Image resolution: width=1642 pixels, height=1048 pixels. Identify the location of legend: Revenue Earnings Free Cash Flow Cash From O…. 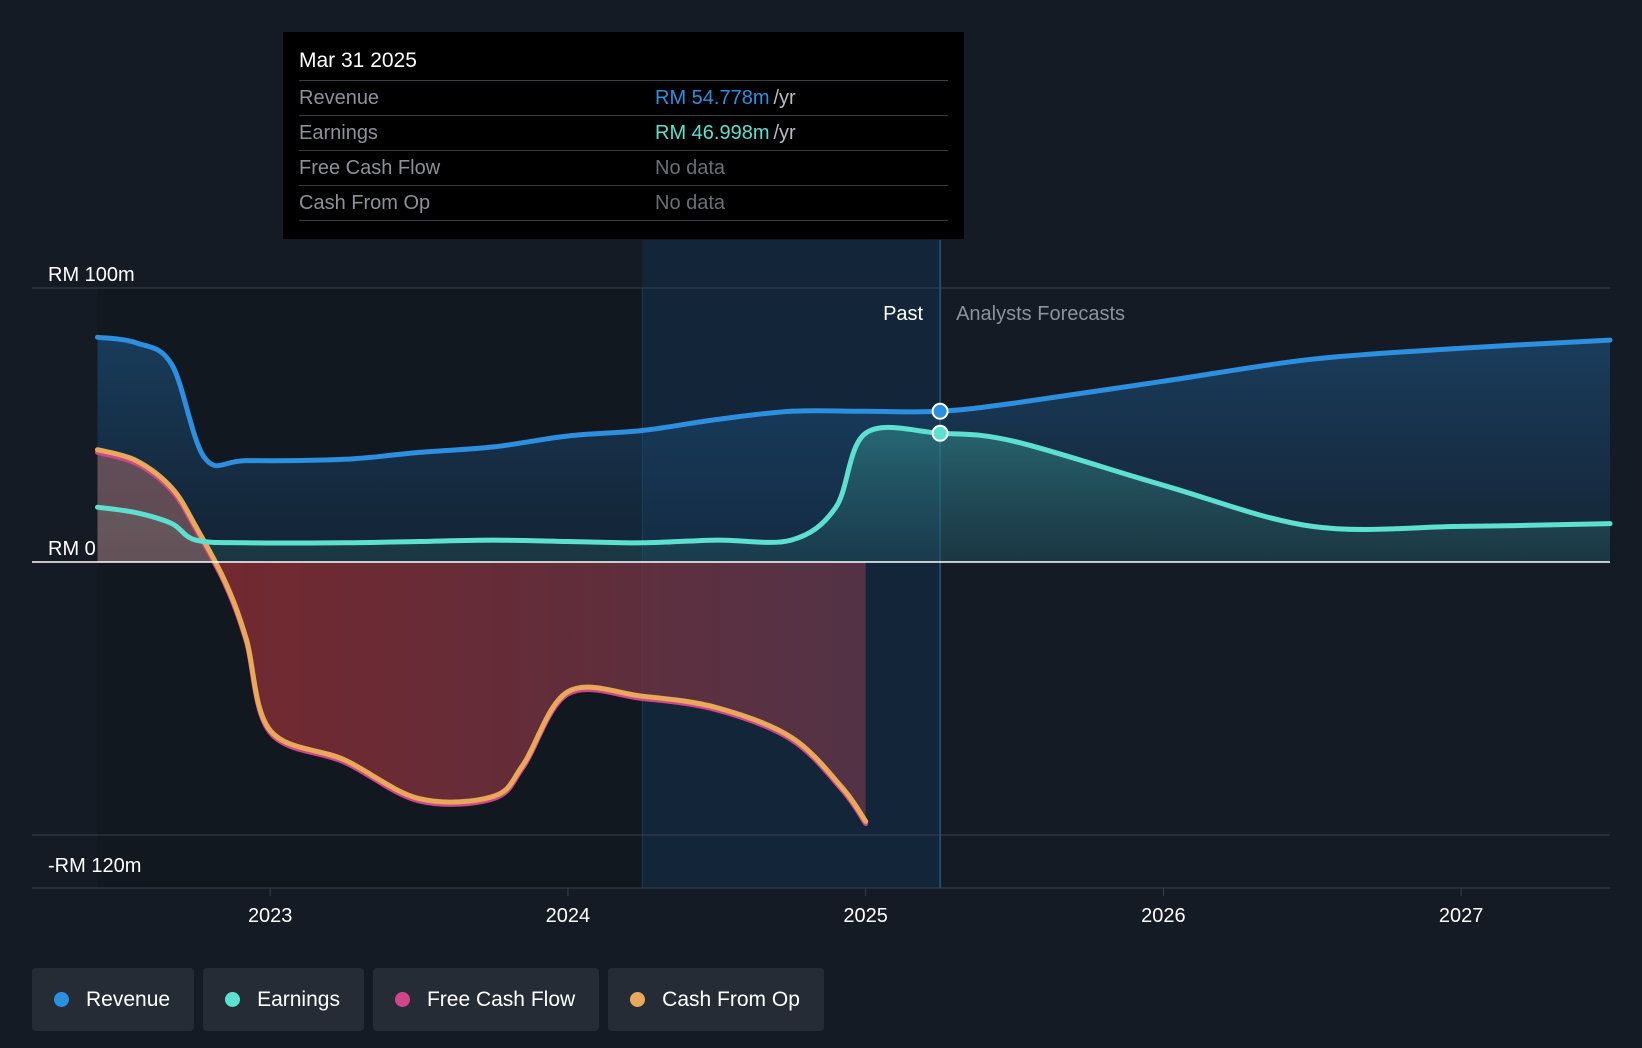
(428, 999).